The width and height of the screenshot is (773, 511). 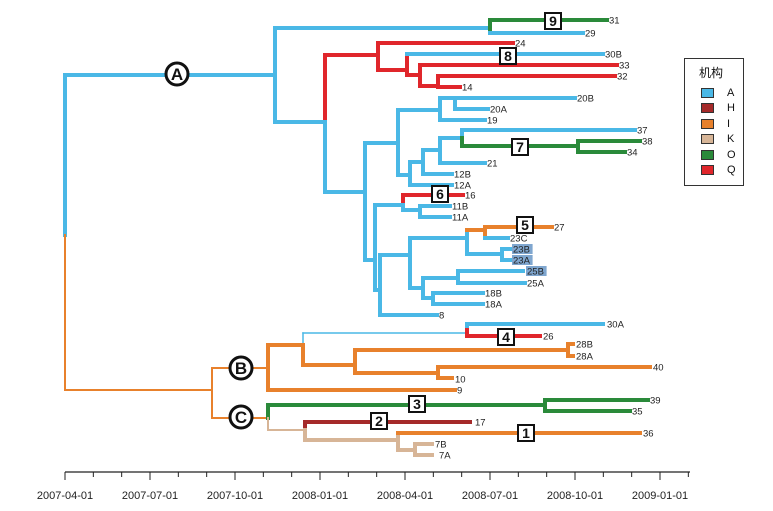 I want to click on legend-title: 机构, so click(x=711, y=73).